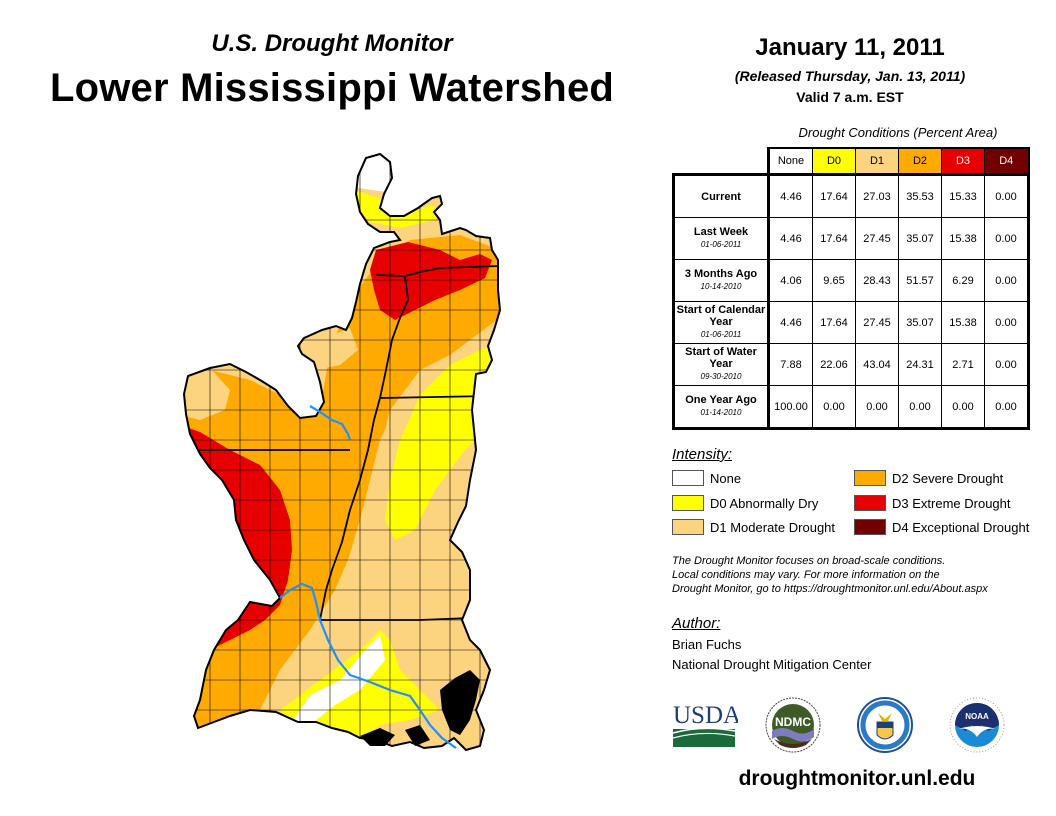 This screenshot has height=816, width=1056. Describe the element at coordinates (420, 708) in the screenshot. I see `coastal-marsh` at that location.